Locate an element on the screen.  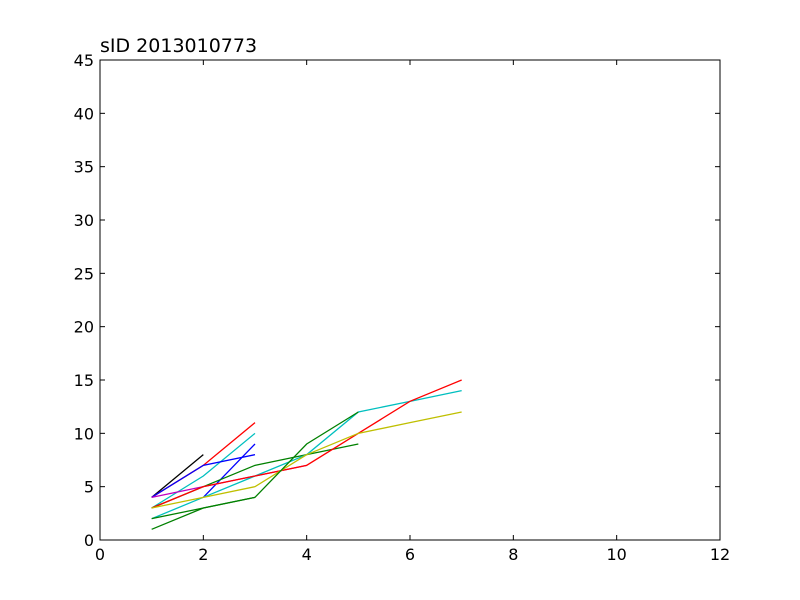
y-tick-label: 15 is located at coordinates (84, 380).